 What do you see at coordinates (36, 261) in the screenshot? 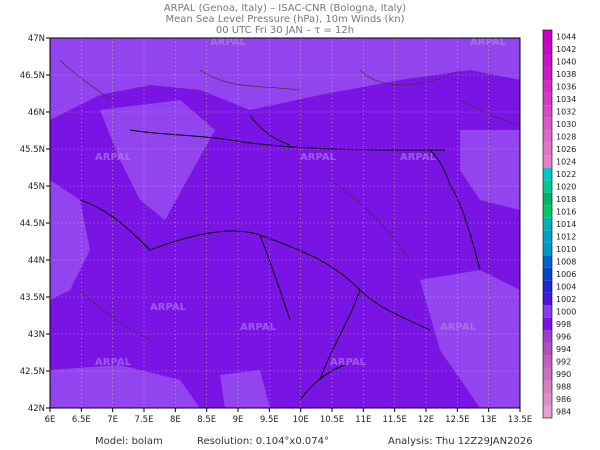
I see `lat-label: 44N` at bounding box center [36, 261].